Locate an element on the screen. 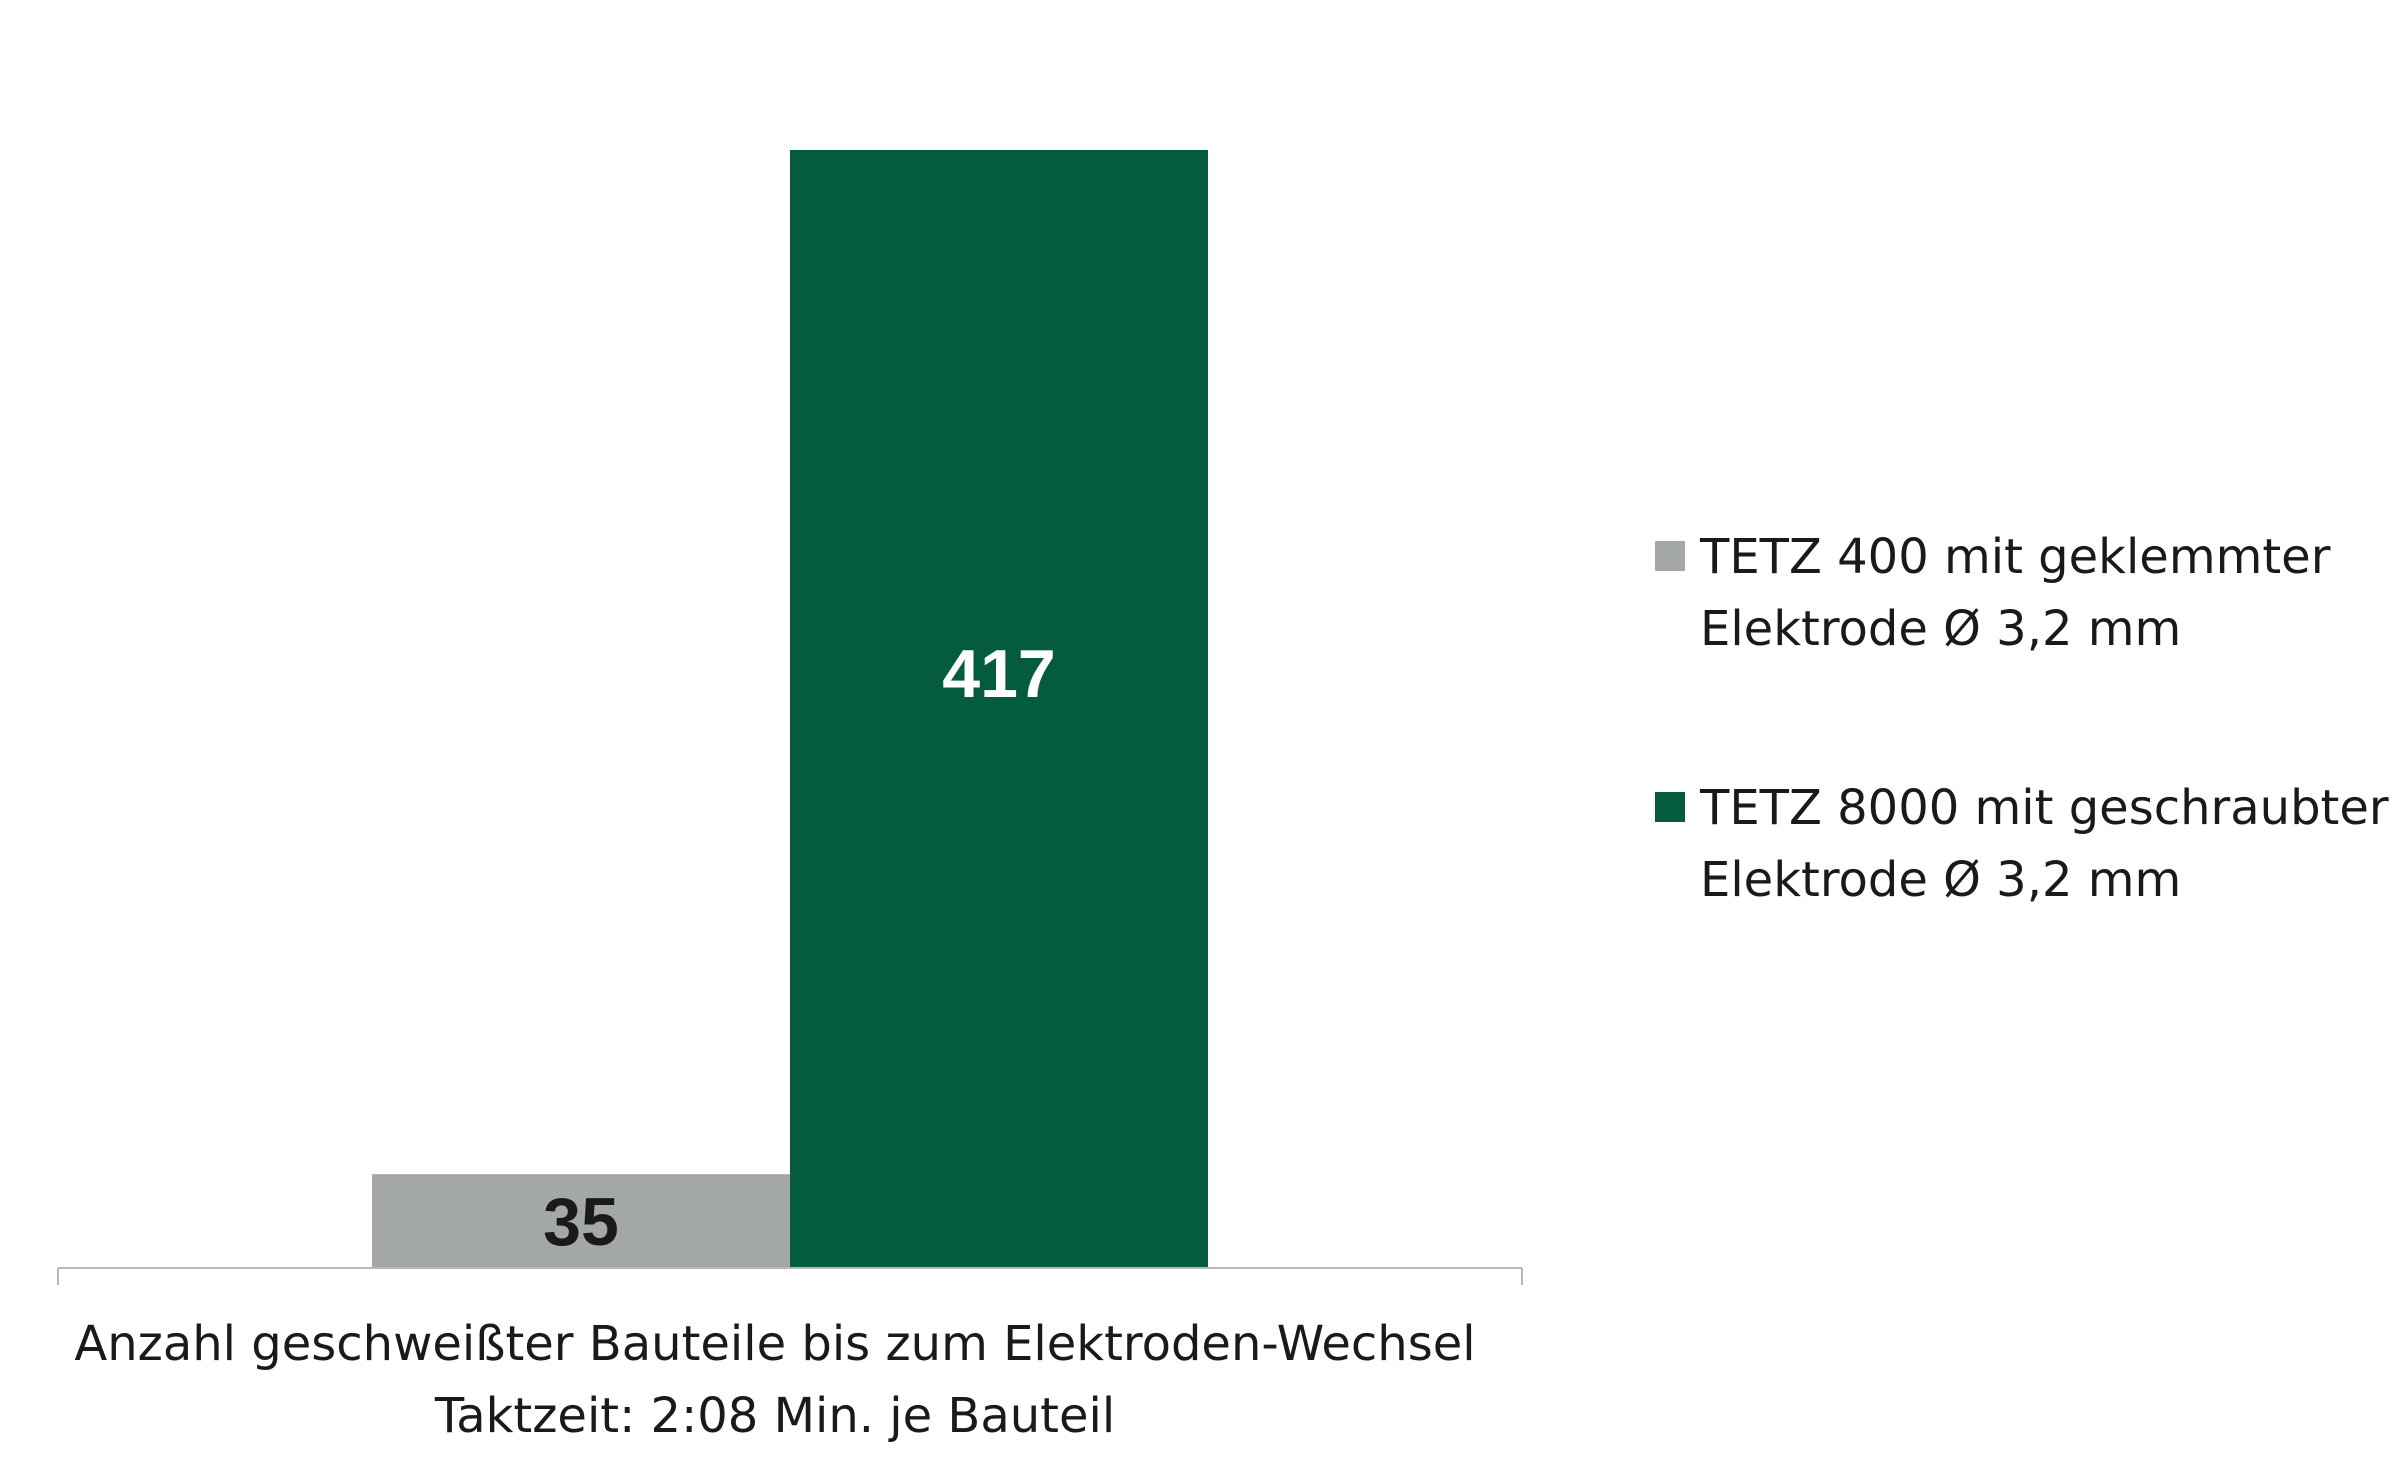  bar-labels-group: 35 417 is located at coordinates (799, 948).